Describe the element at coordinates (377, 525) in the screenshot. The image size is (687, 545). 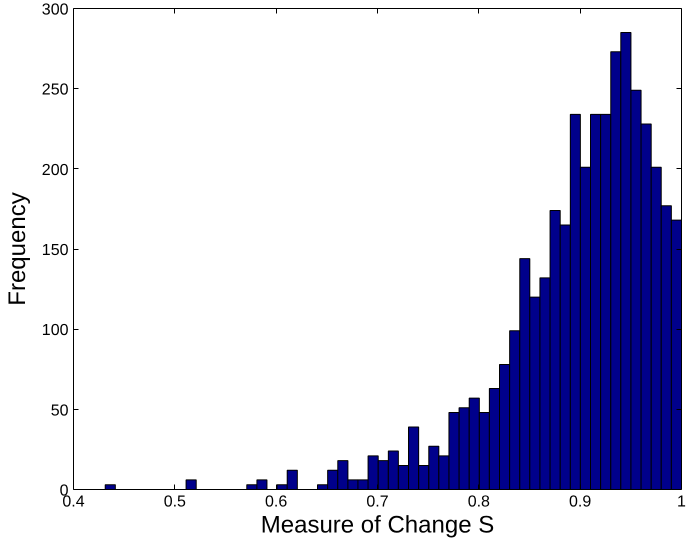
I see `x-axis-title: Measure of Change S` at that location.